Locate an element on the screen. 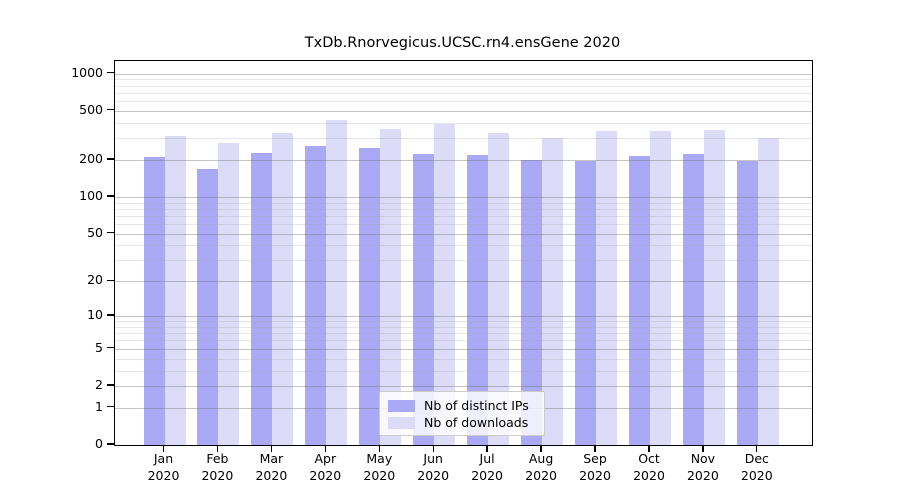 This screenshot has height=500, width=900. x-tick-label-jun: Jun 2020 is located at coordinates (433, 467).